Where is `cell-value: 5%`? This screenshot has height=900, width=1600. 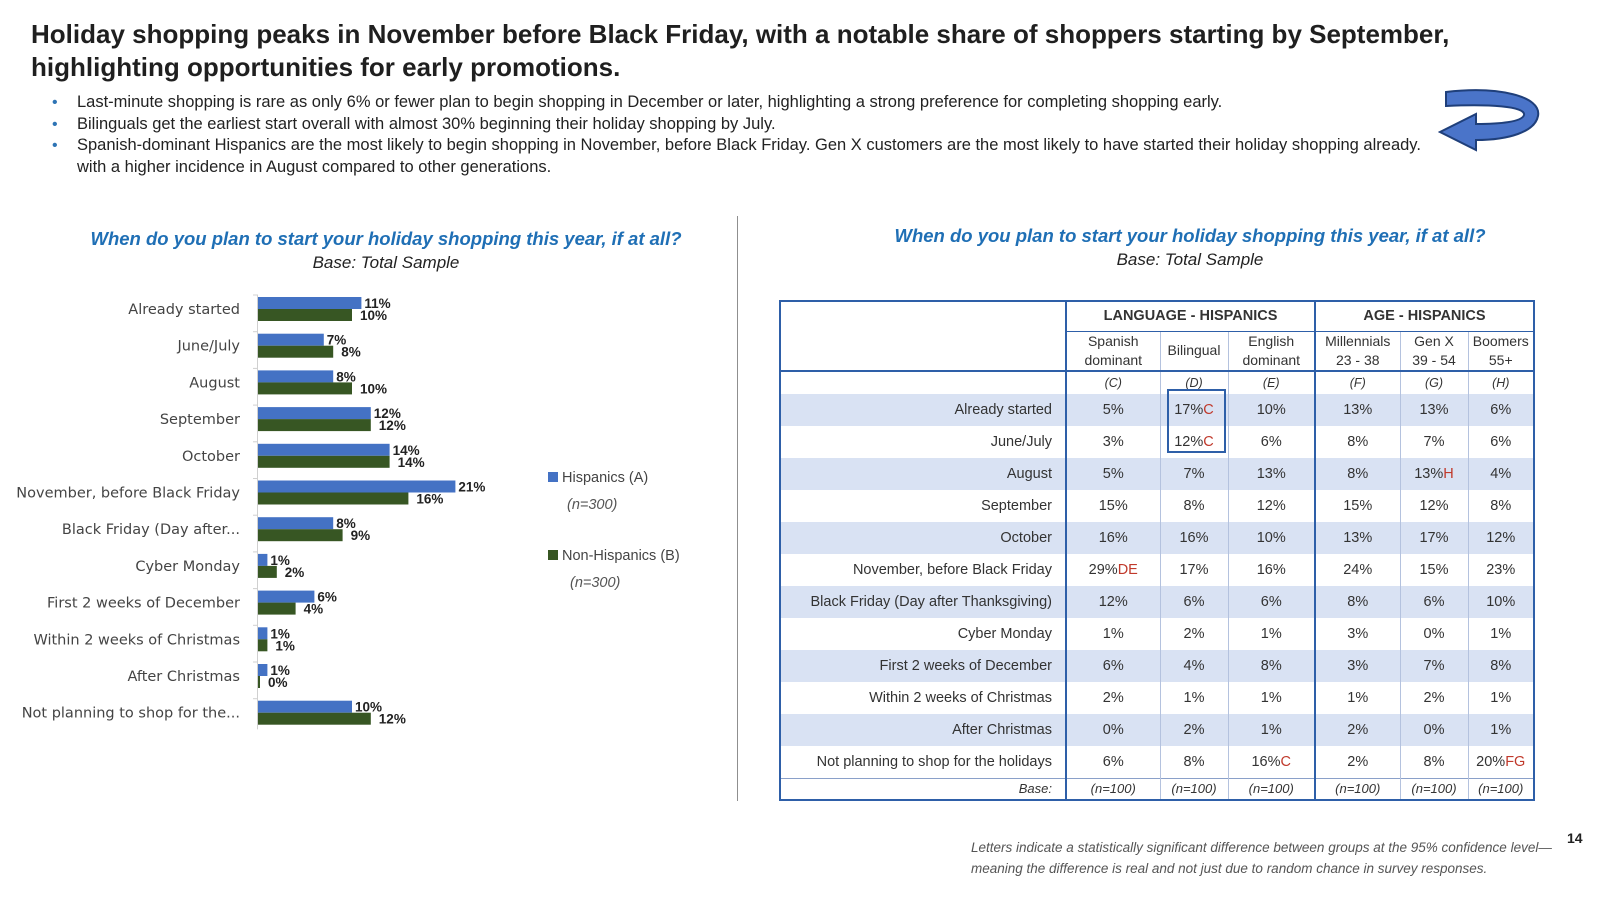
cell-value: 5% is located at coordinates (1113, 474).